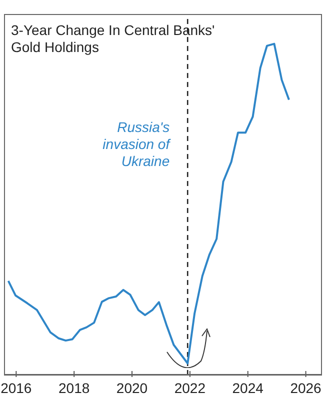  What do you see at coordinates (137, 144) in the screenshot?
I see `ref-line-label: Russia's invasion of Ukraine` at bounding box center [137, 144].